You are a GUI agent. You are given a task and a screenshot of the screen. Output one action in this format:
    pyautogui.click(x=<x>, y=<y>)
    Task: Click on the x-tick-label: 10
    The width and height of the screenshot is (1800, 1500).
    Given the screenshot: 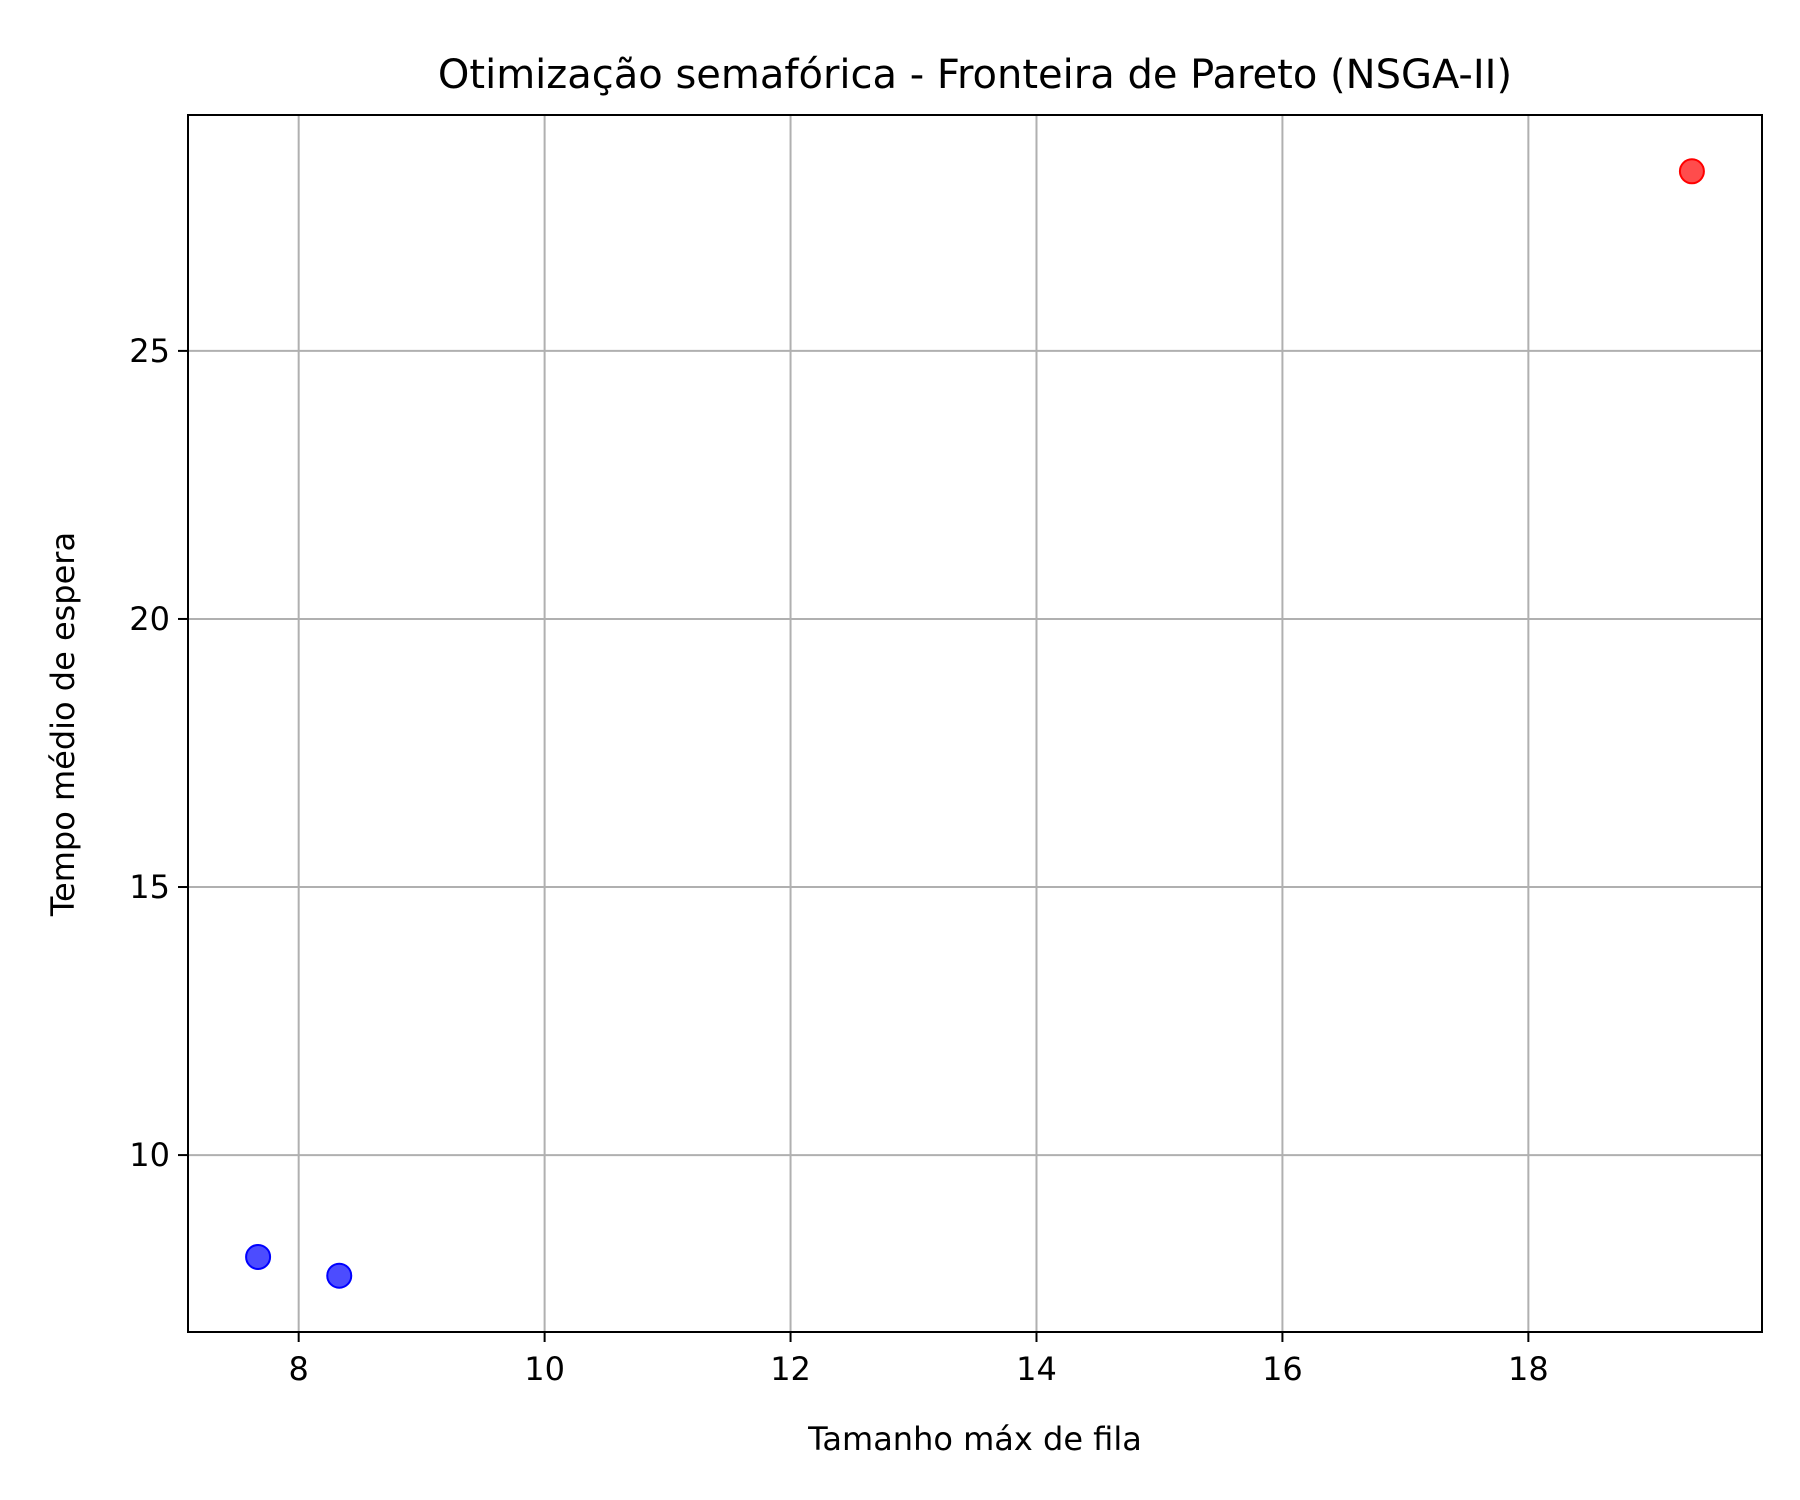 What is the action you would take?
    pyautogui.click(x=544, y=1369)
    